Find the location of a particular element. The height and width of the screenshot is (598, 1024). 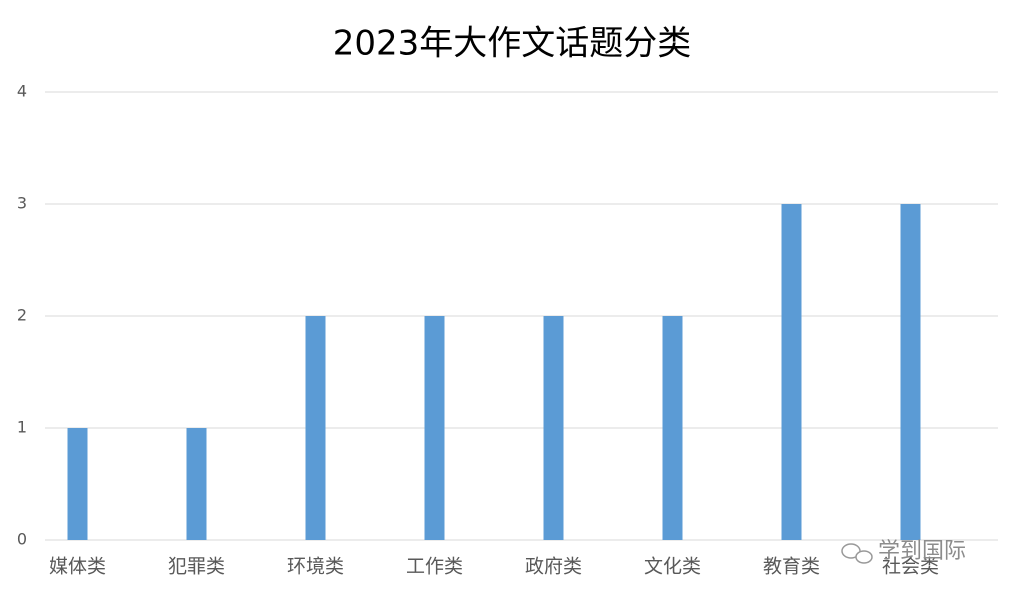

chart-title: 2023年大作文话题分类 is located at coordinates (512, 44).